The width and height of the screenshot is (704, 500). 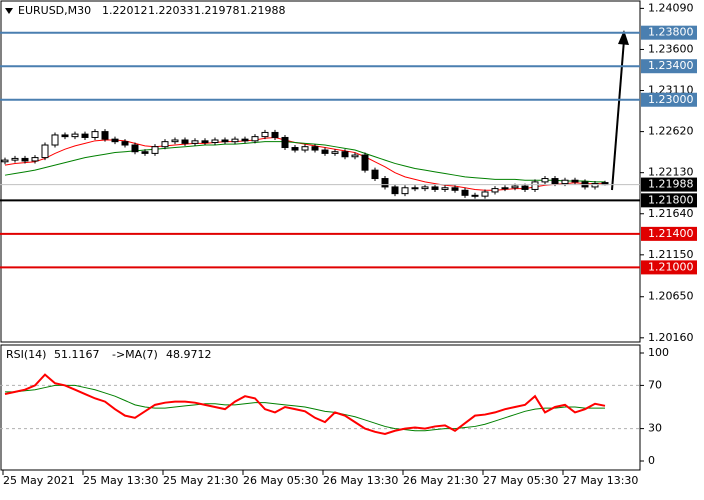 I want to click on ohlc-low: 1.21978, so click(x=217, y=10).